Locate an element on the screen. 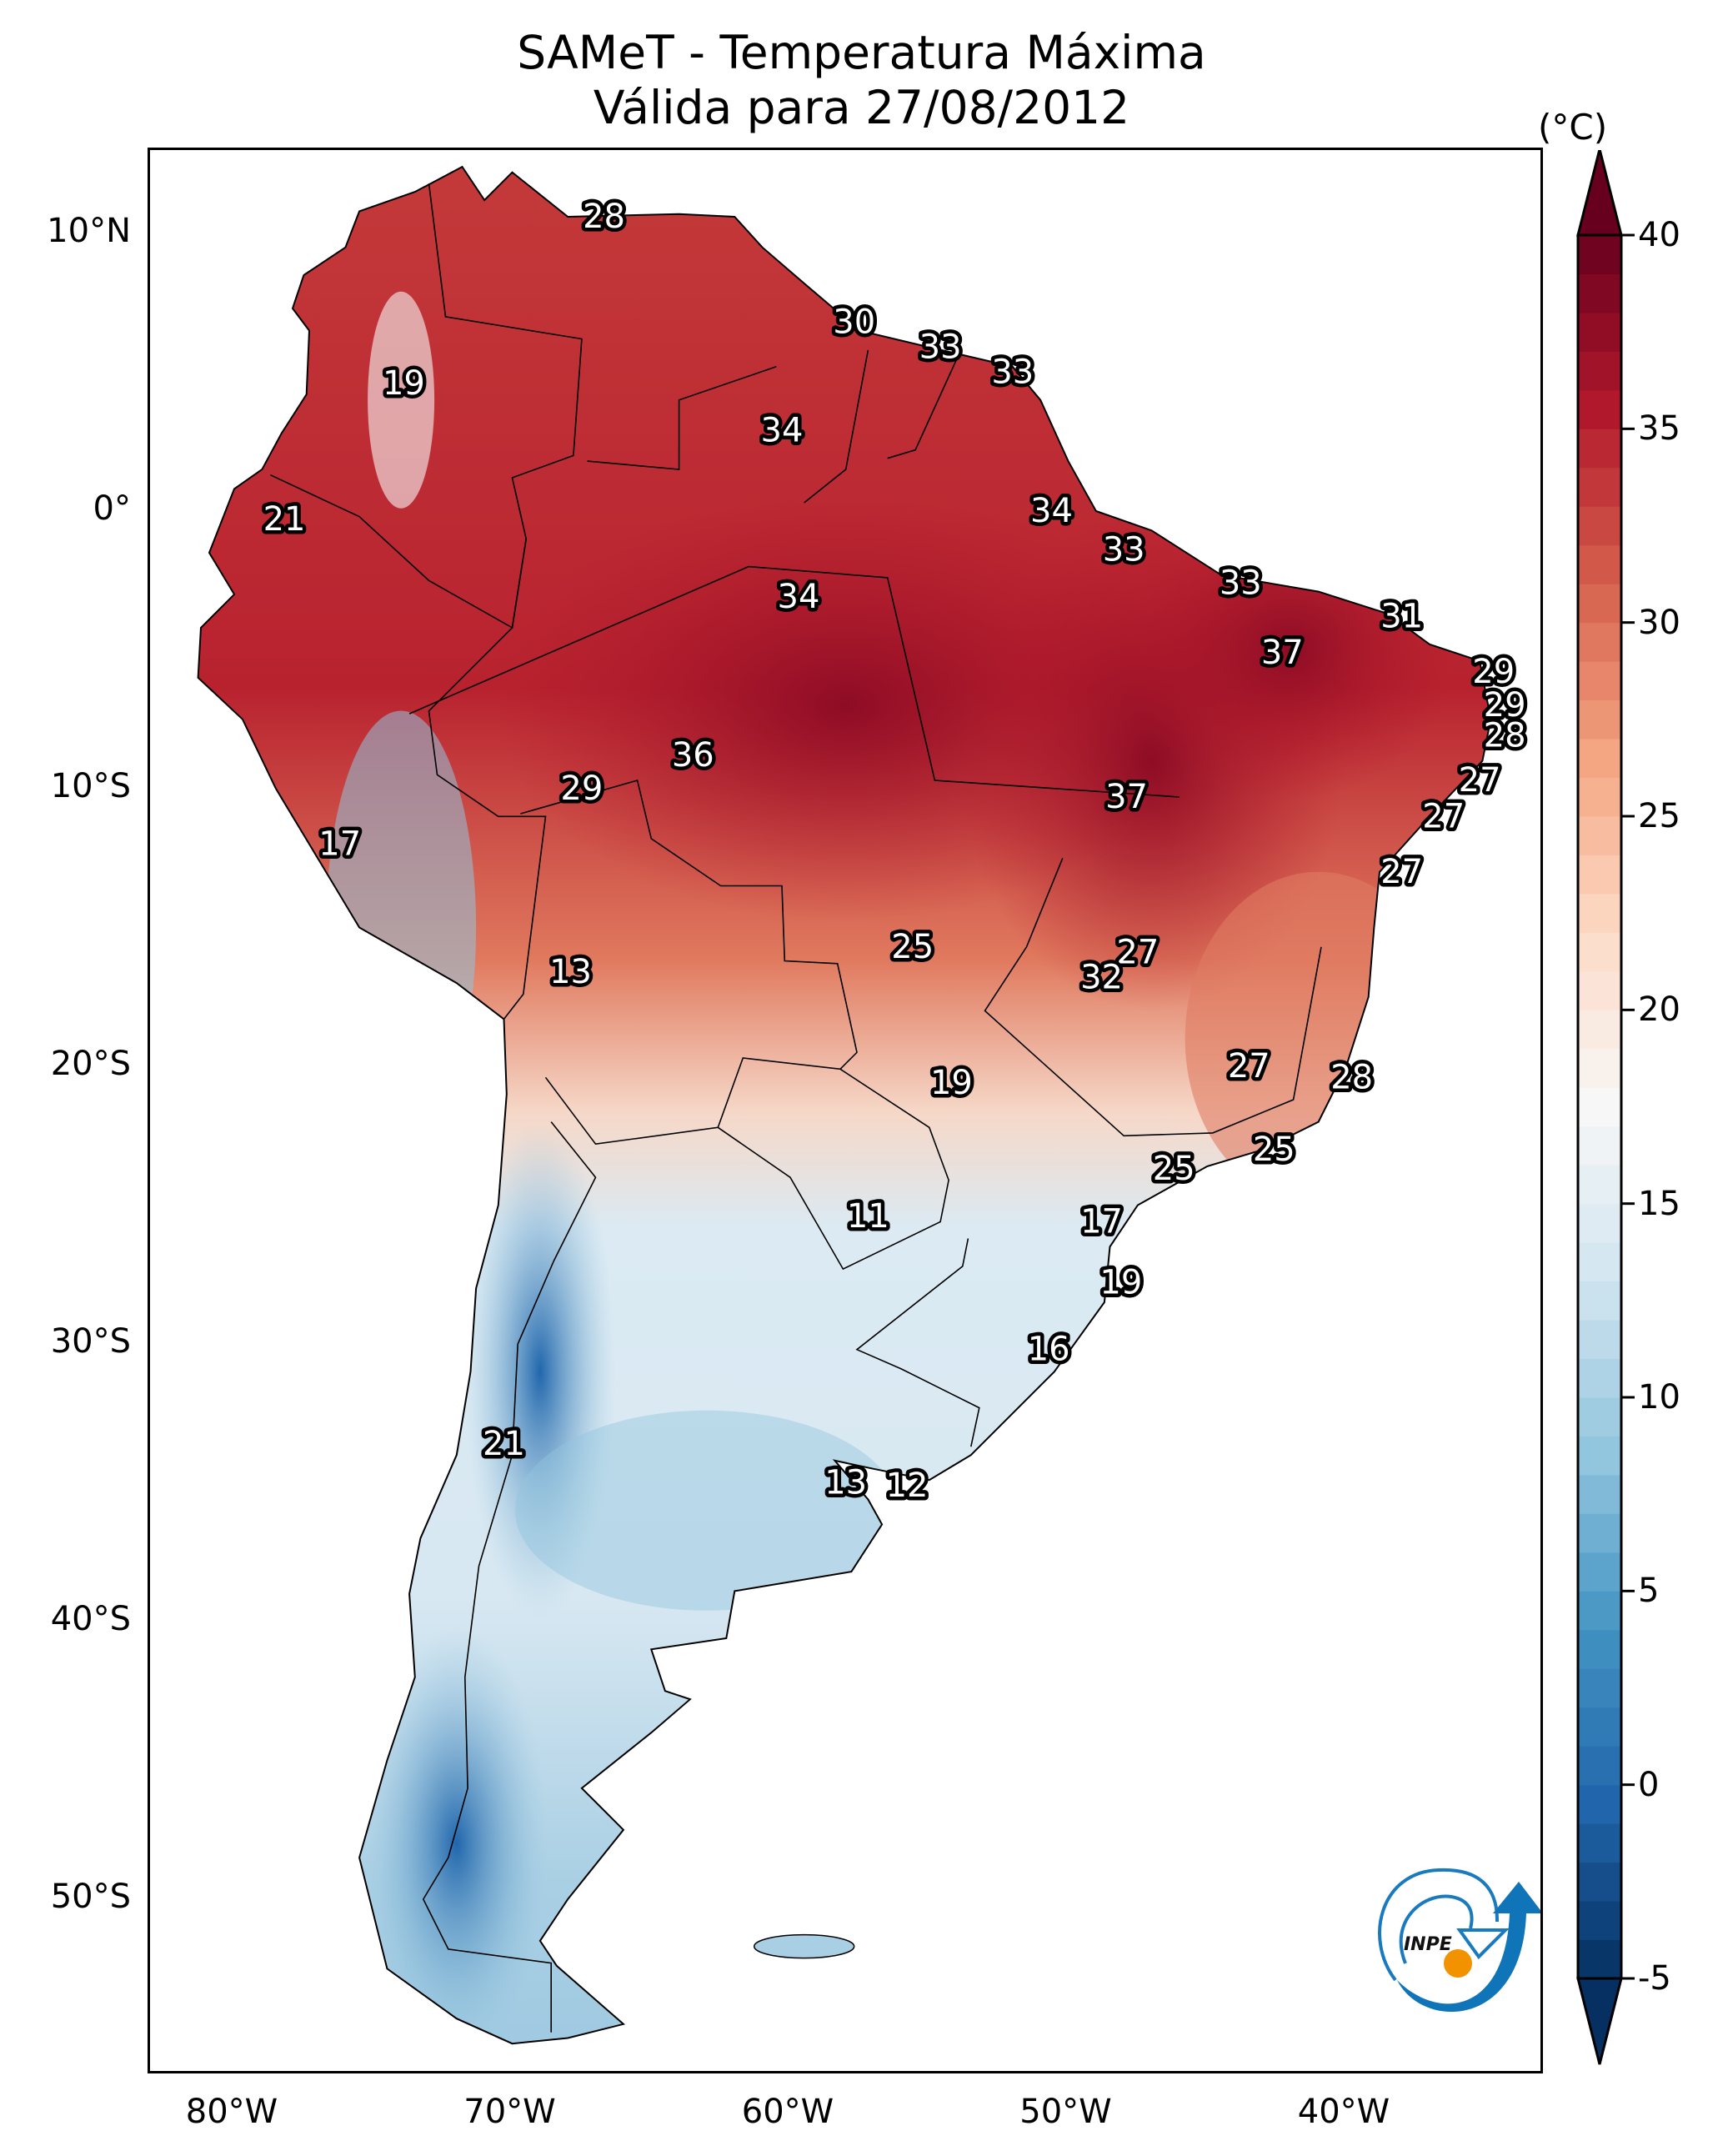  temperature-label: 30 is located at coordinates (854, 322).